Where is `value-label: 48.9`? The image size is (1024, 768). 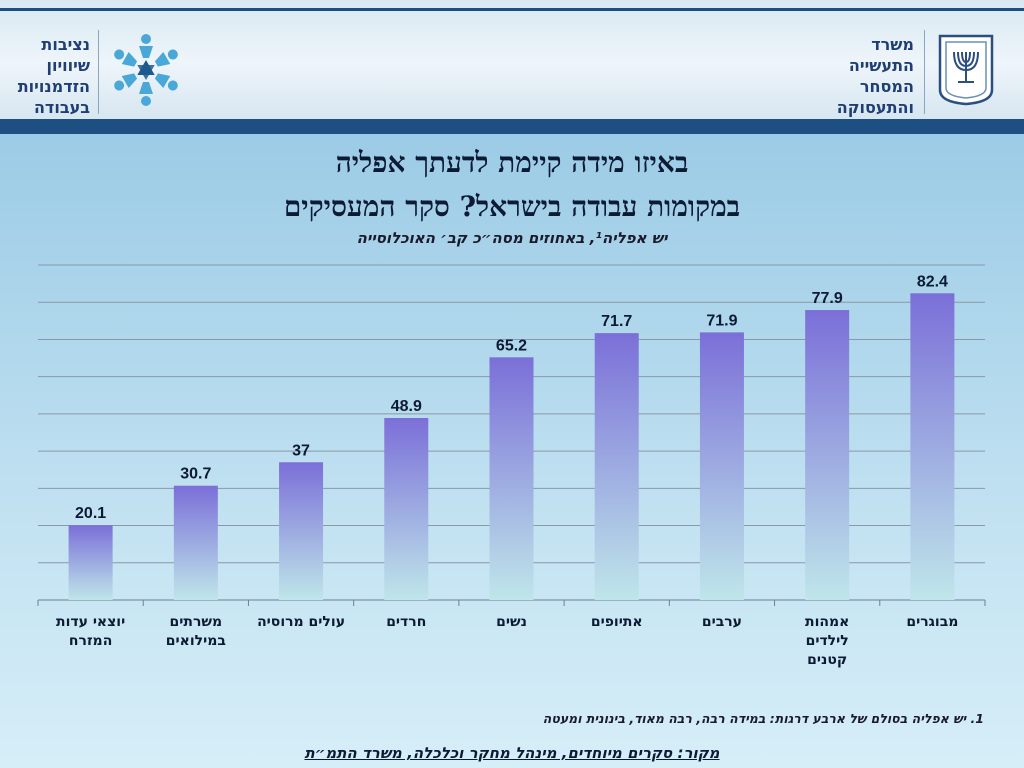 value-label: 48.9 is located at coordinates (406, 406).